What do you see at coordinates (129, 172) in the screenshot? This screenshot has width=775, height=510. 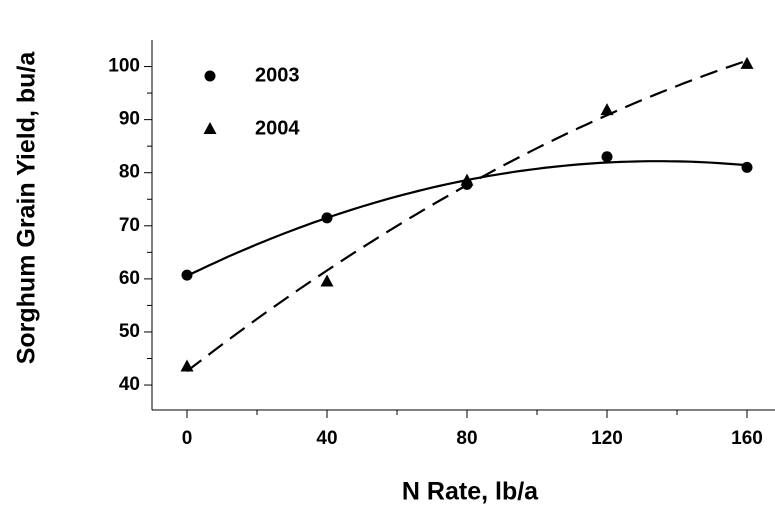 I see `y-tick-label: 80` at bounding box center [129, 172].